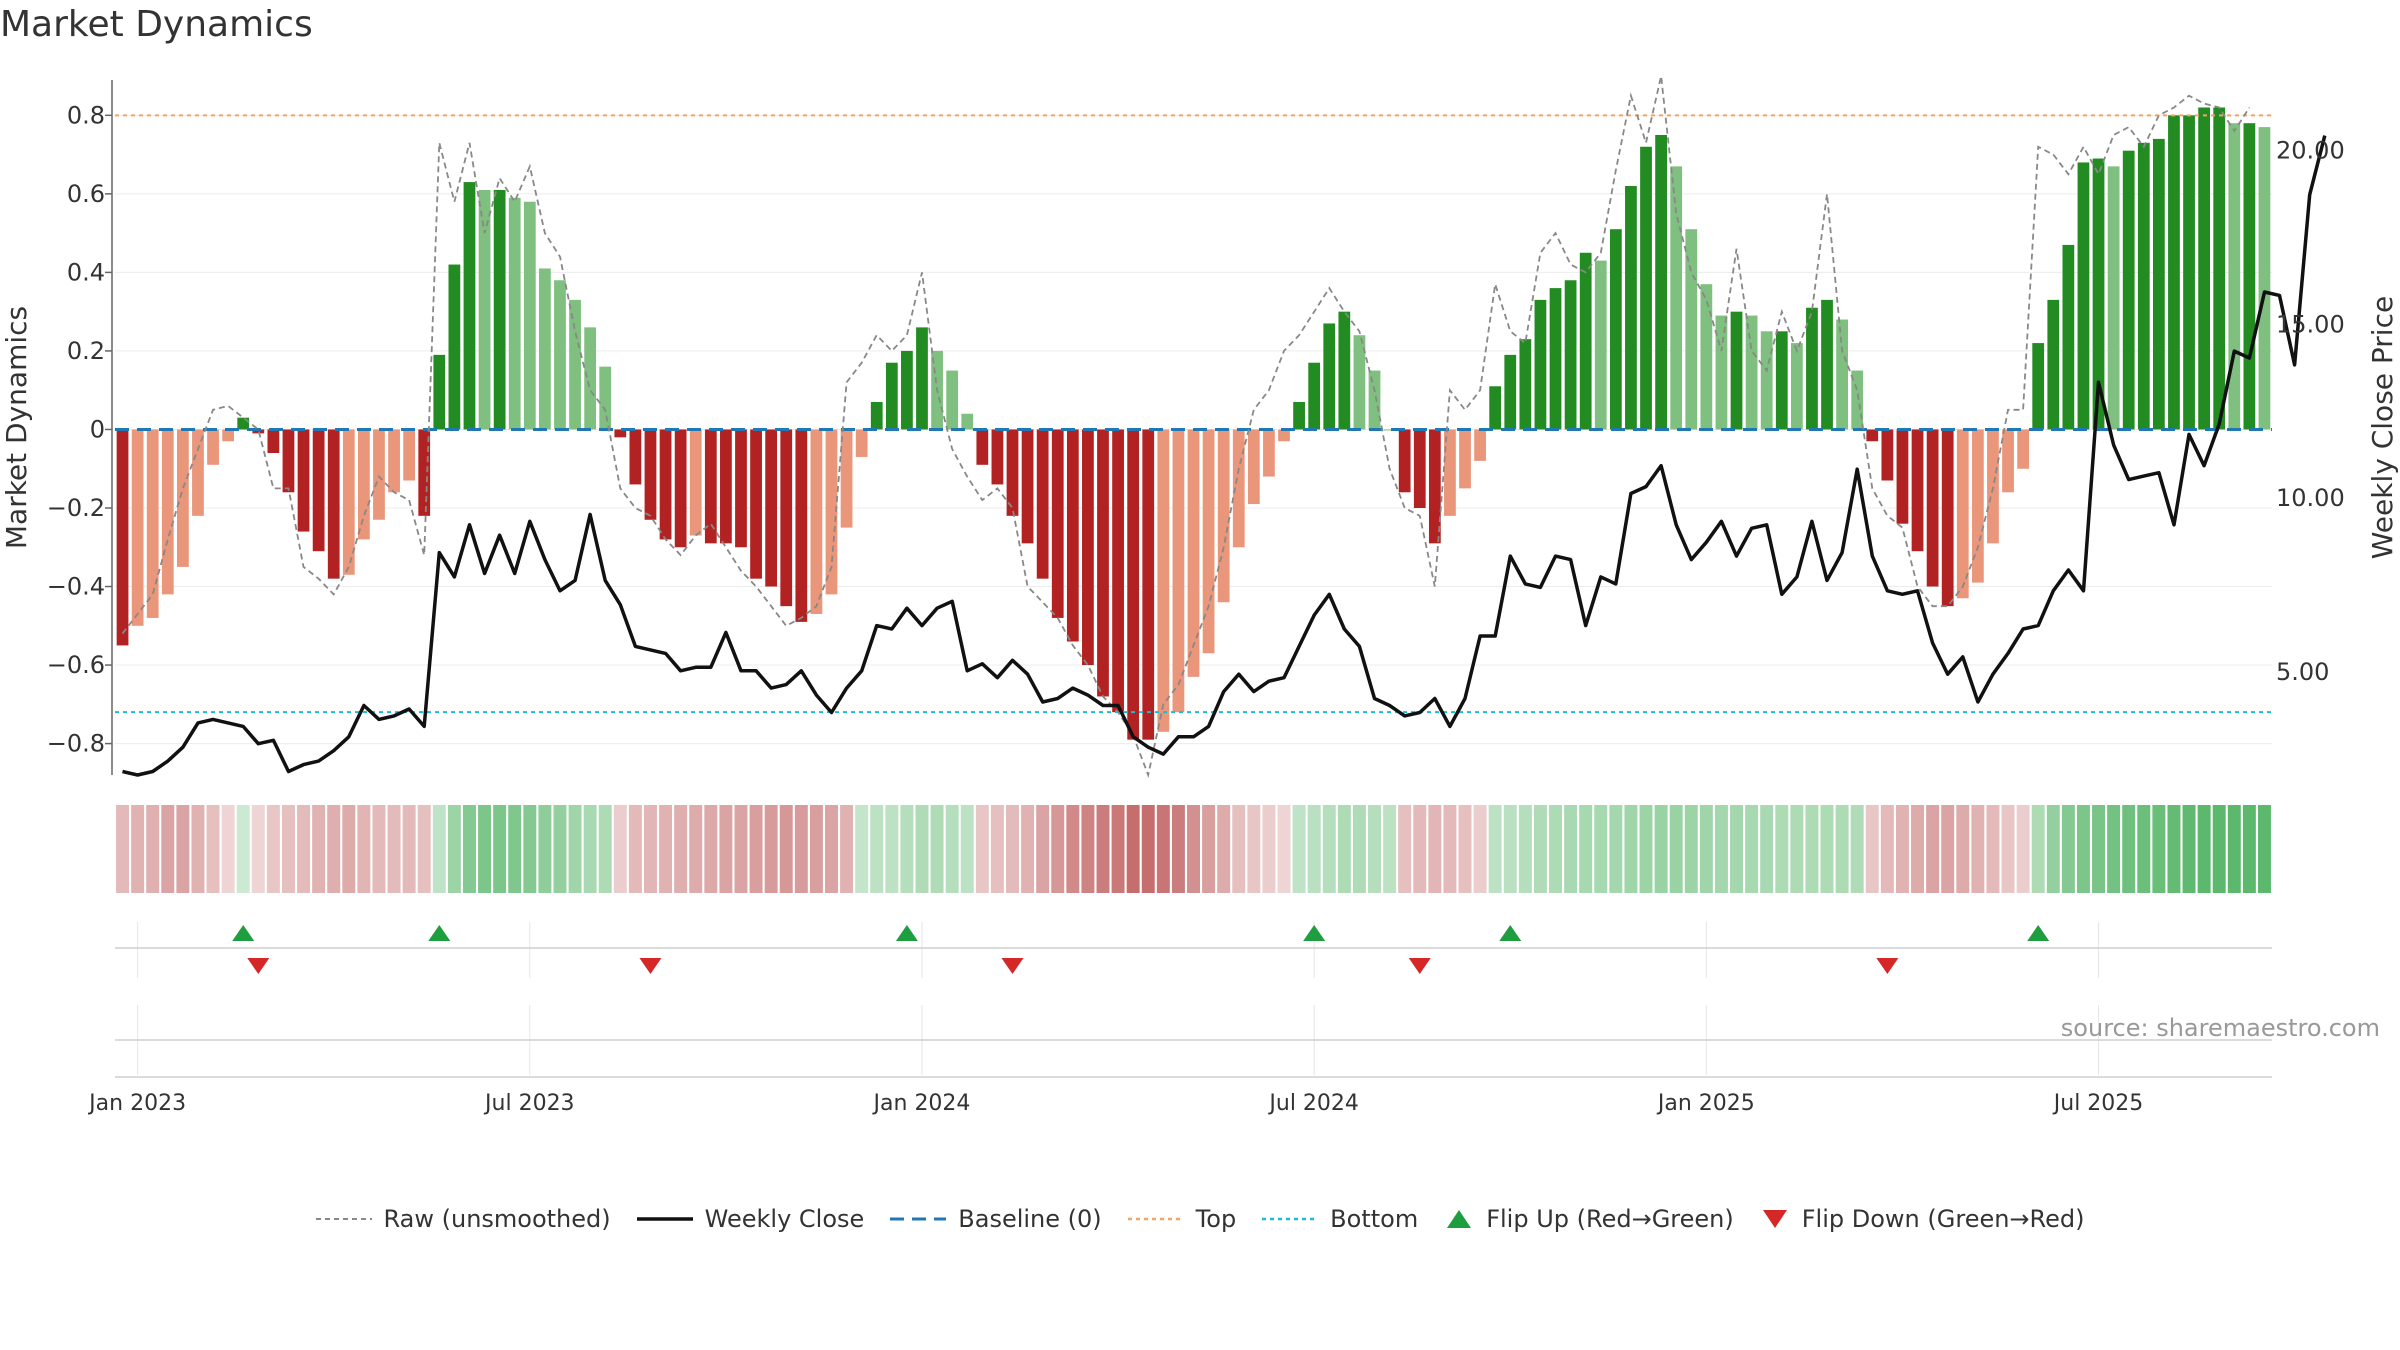 This screenshot has width=2400, height=1350. I want to click on dashed-blue-line-icon, so click(918, 1219).